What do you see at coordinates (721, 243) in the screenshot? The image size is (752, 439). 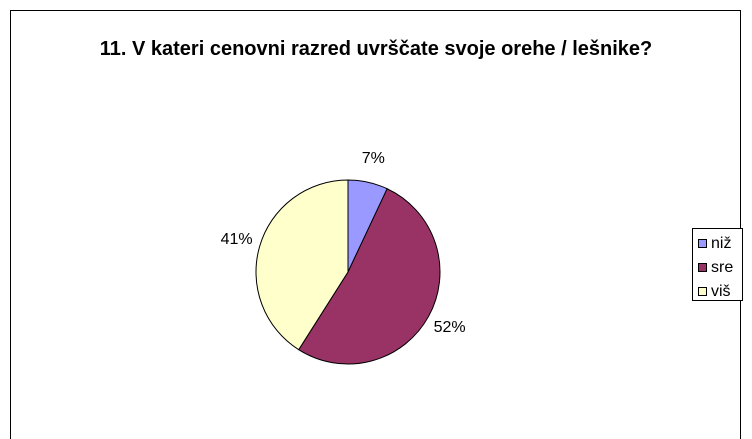 I see `legend-label: niž` at bounding box center [721, 243].